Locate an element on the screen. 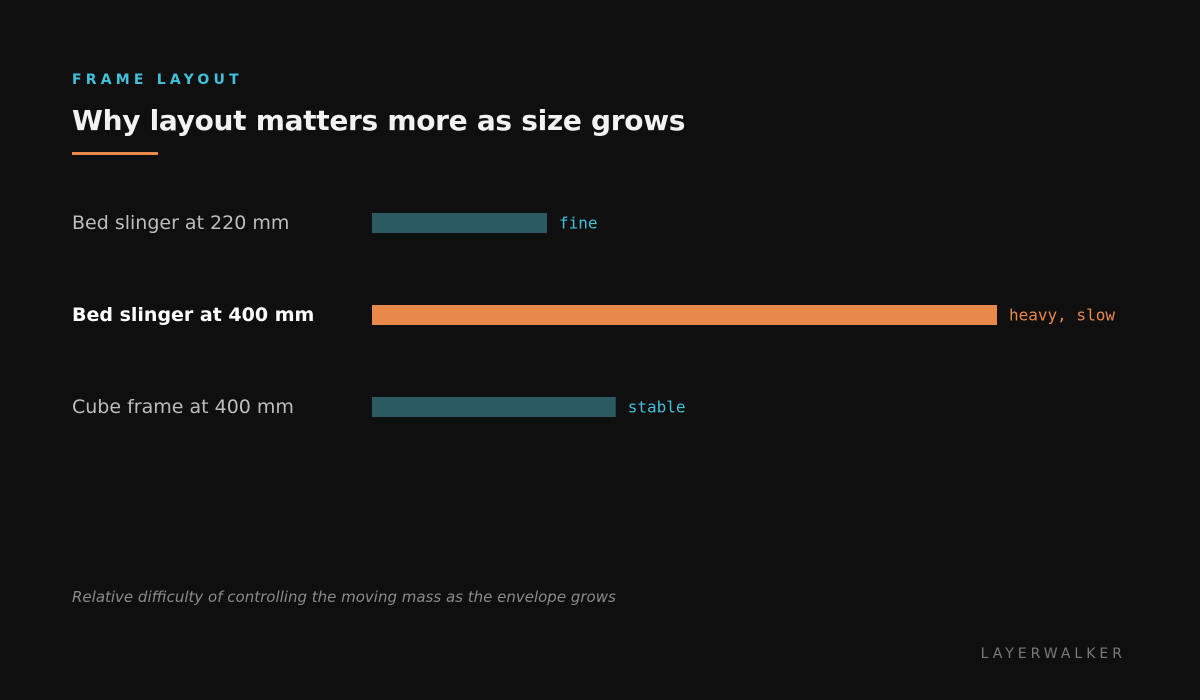  bar-value-label: fine is located at coordinates (578, 223).